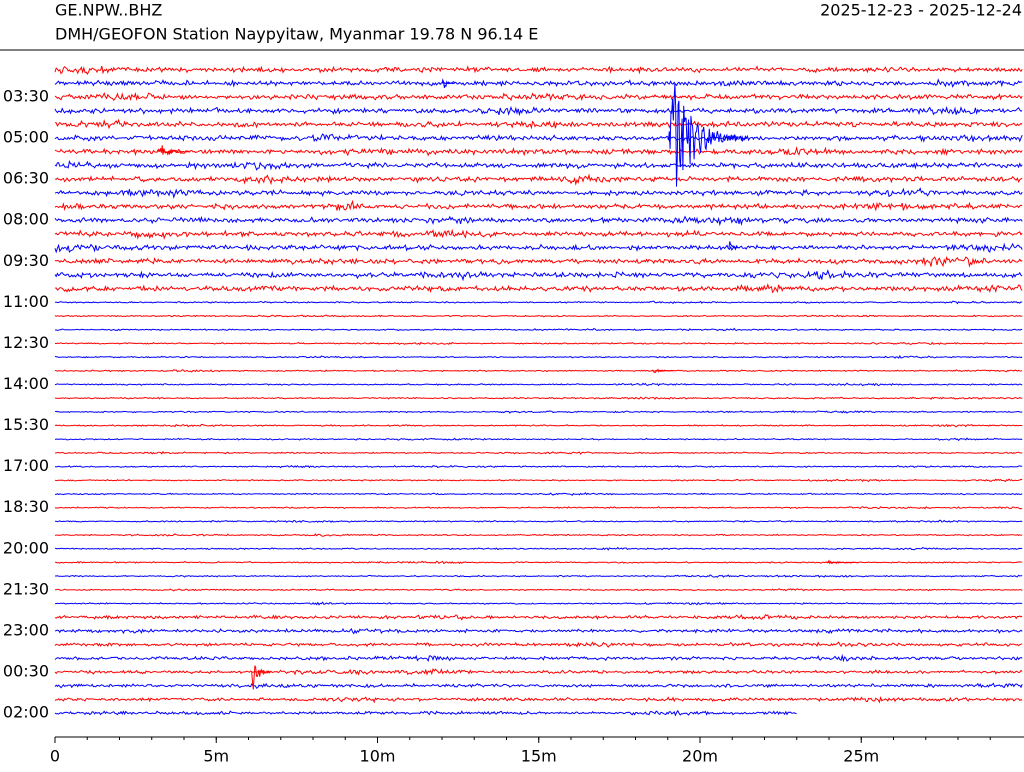 The height and width of the screenshot is (772, 1024). What do you see at coordinates (26, 178) in the screenshot?
I see `y-tick-label: 06:30` at bounding box center [26, 178].